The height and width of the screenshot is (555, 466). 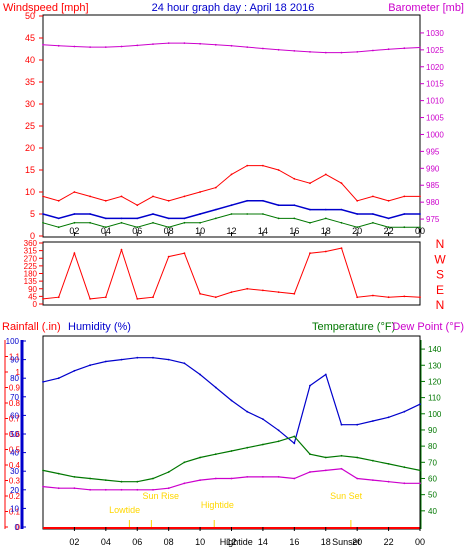 I want to click on humidity-ticks: 0 10 20 30 40 50 60 70 80 90 100, so click(x=16, y=434).